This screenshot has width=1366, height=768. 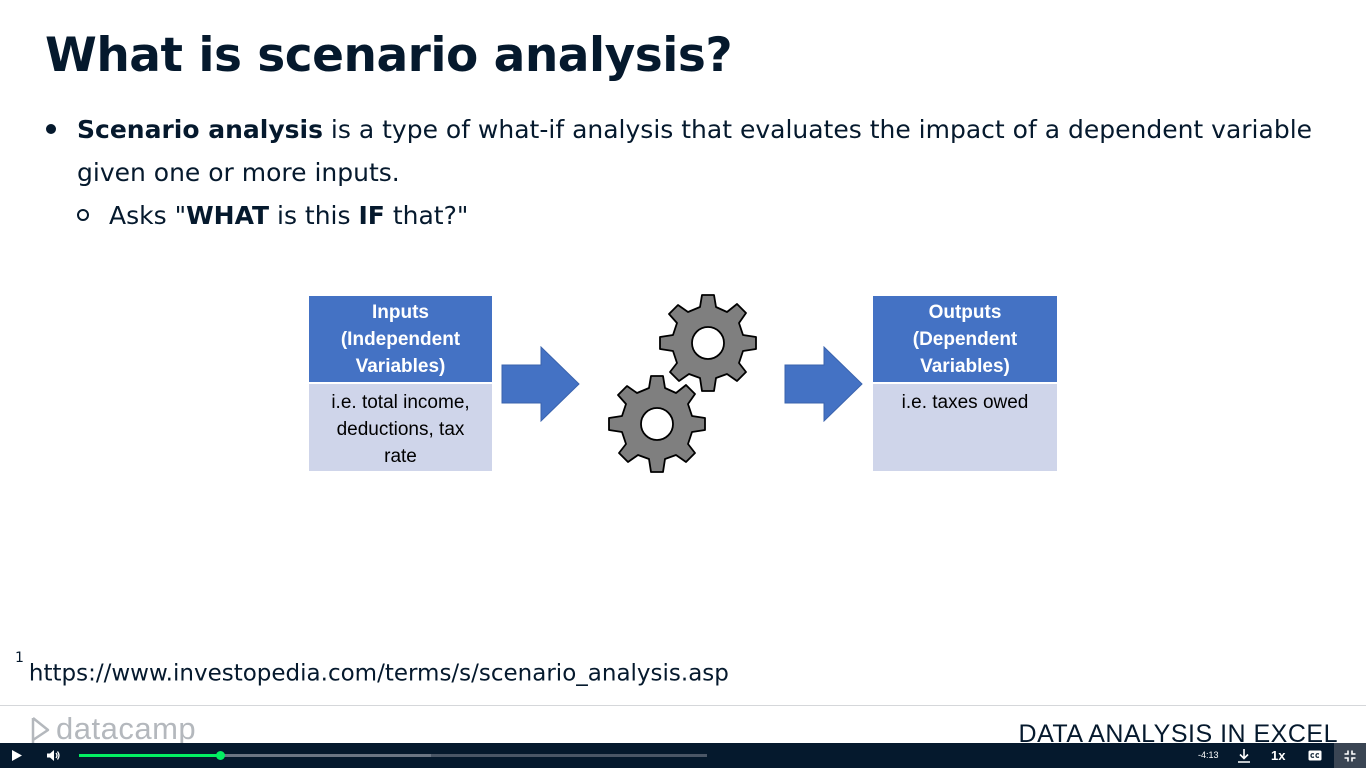 What do you see at coordinates (150, 755) in the screenshot?
I see `progress-fill` at bounding box center [150, 755].